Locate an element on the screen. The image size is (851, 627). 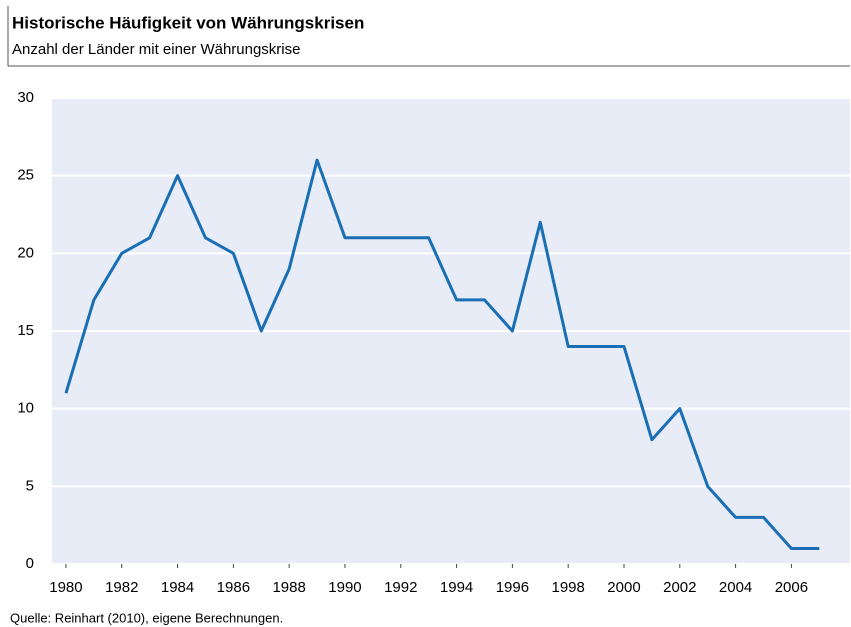
x-tick-label: 2002 is located at coordinates (679, 587).